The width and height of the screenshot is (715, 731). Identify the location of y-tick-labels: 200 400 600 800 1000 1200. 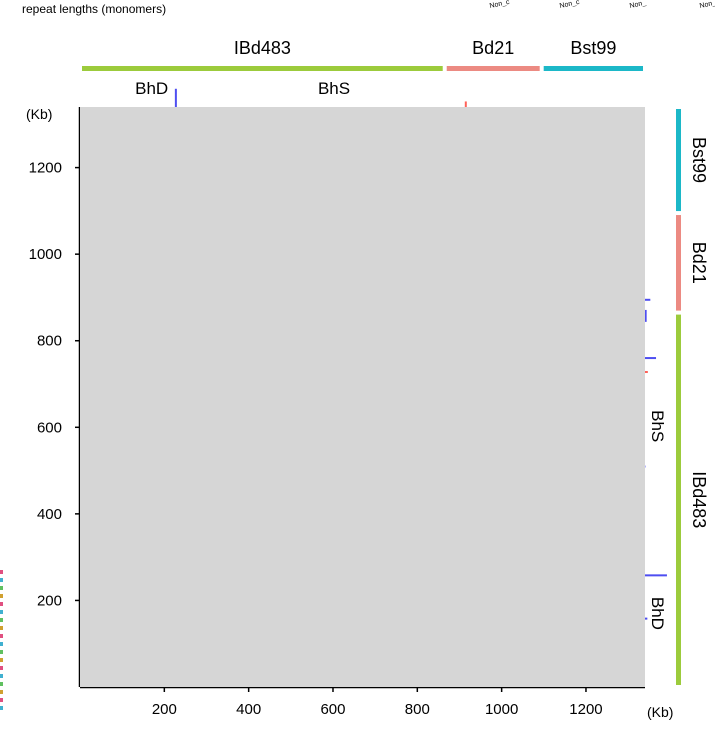
(54, 384).